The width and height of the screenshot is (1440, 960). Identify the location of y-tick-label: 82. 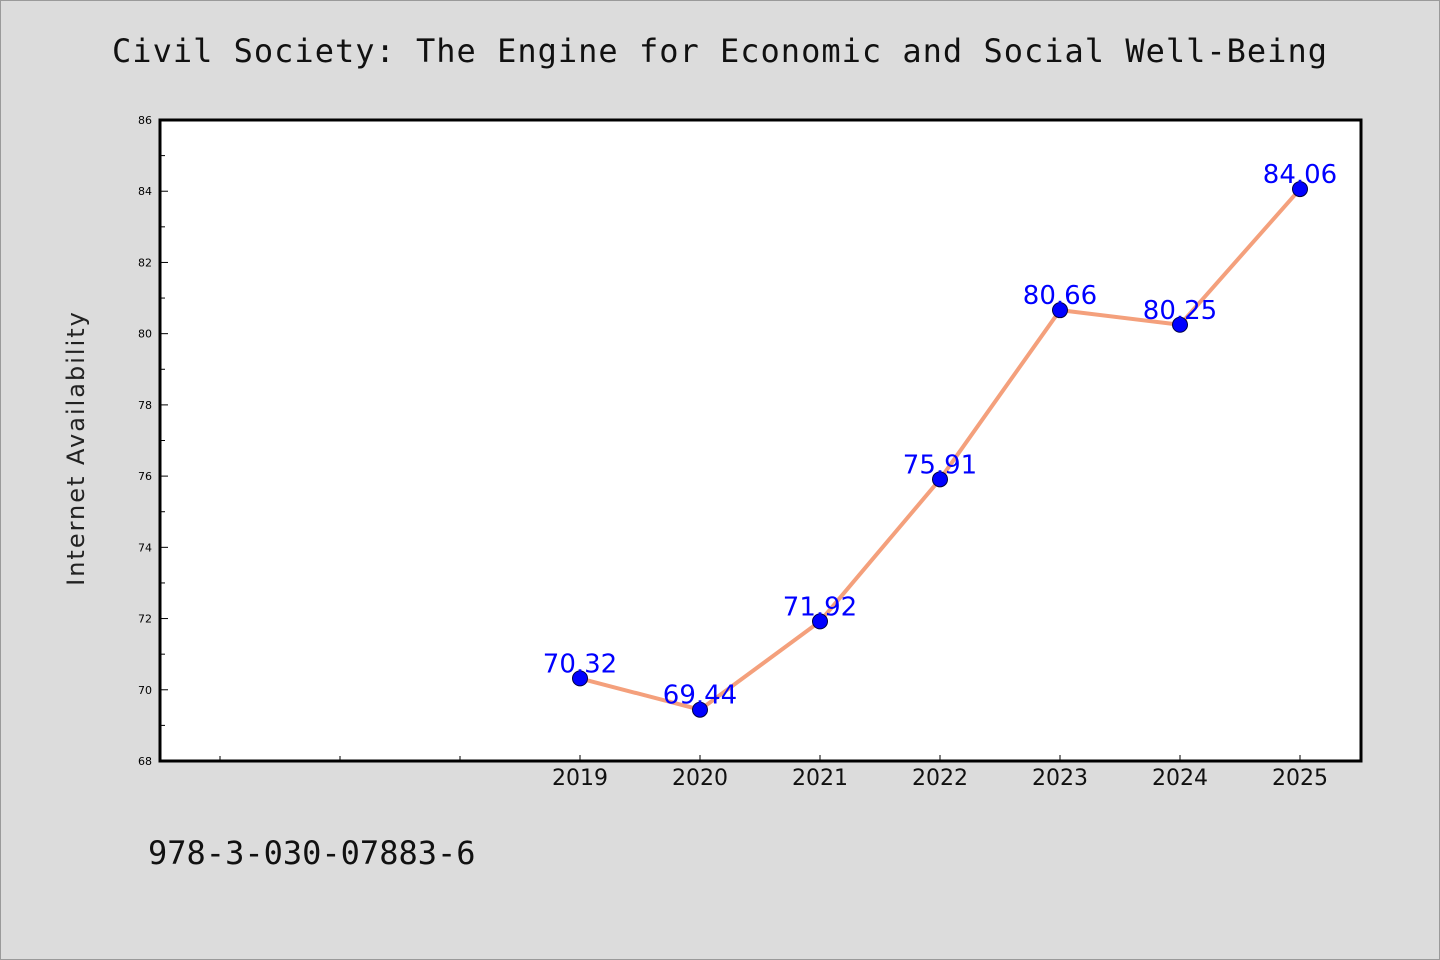
(145, 262).